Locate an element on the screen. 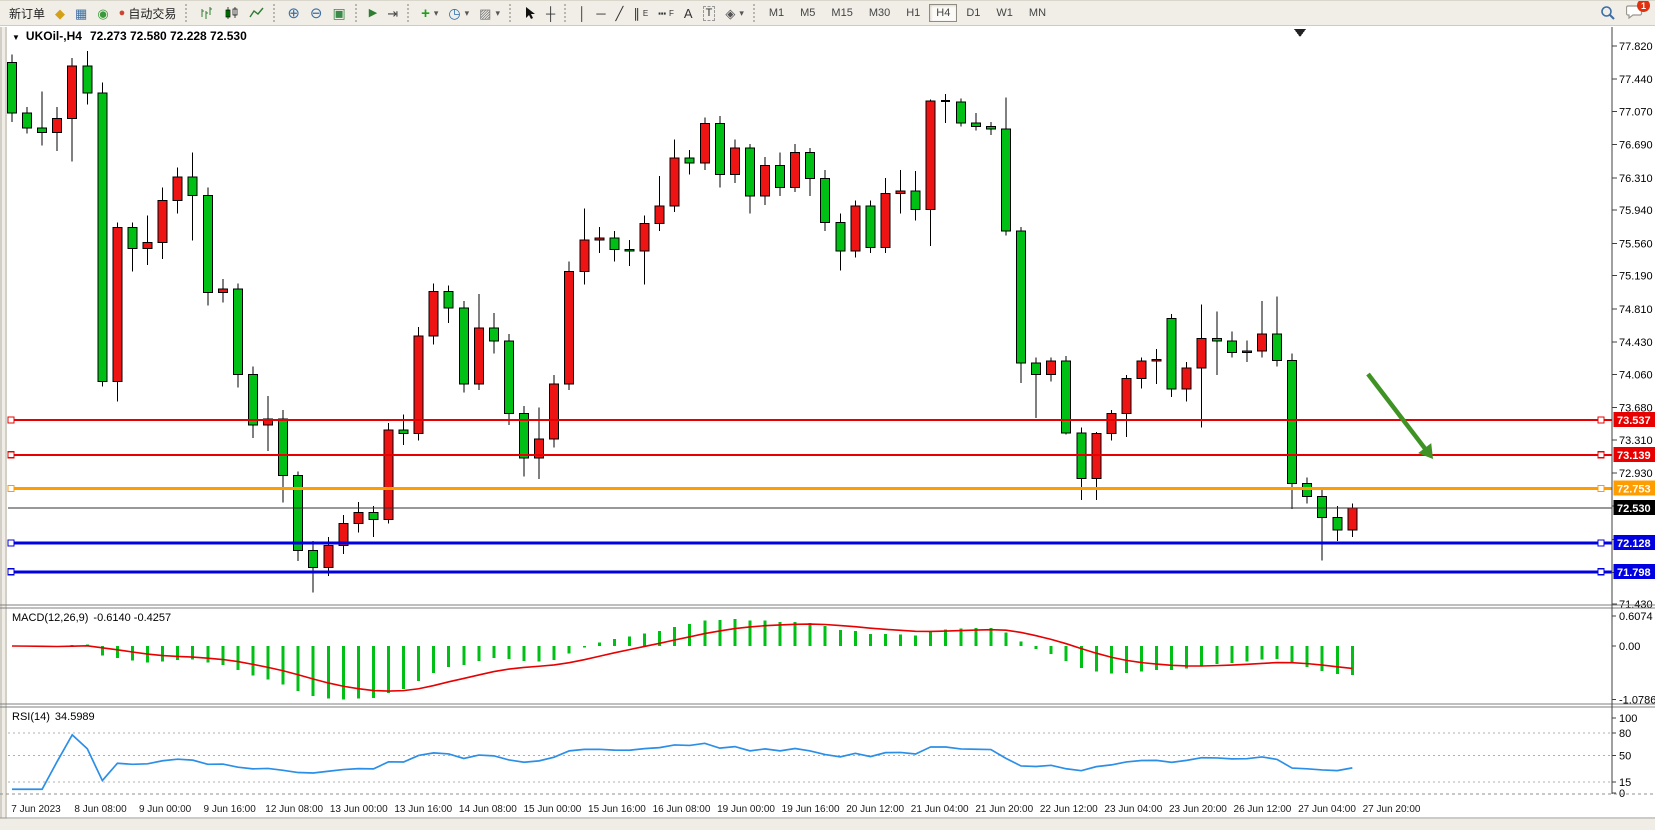  zoom-out-icon: ⊖ is located at coordinates (316, 13).